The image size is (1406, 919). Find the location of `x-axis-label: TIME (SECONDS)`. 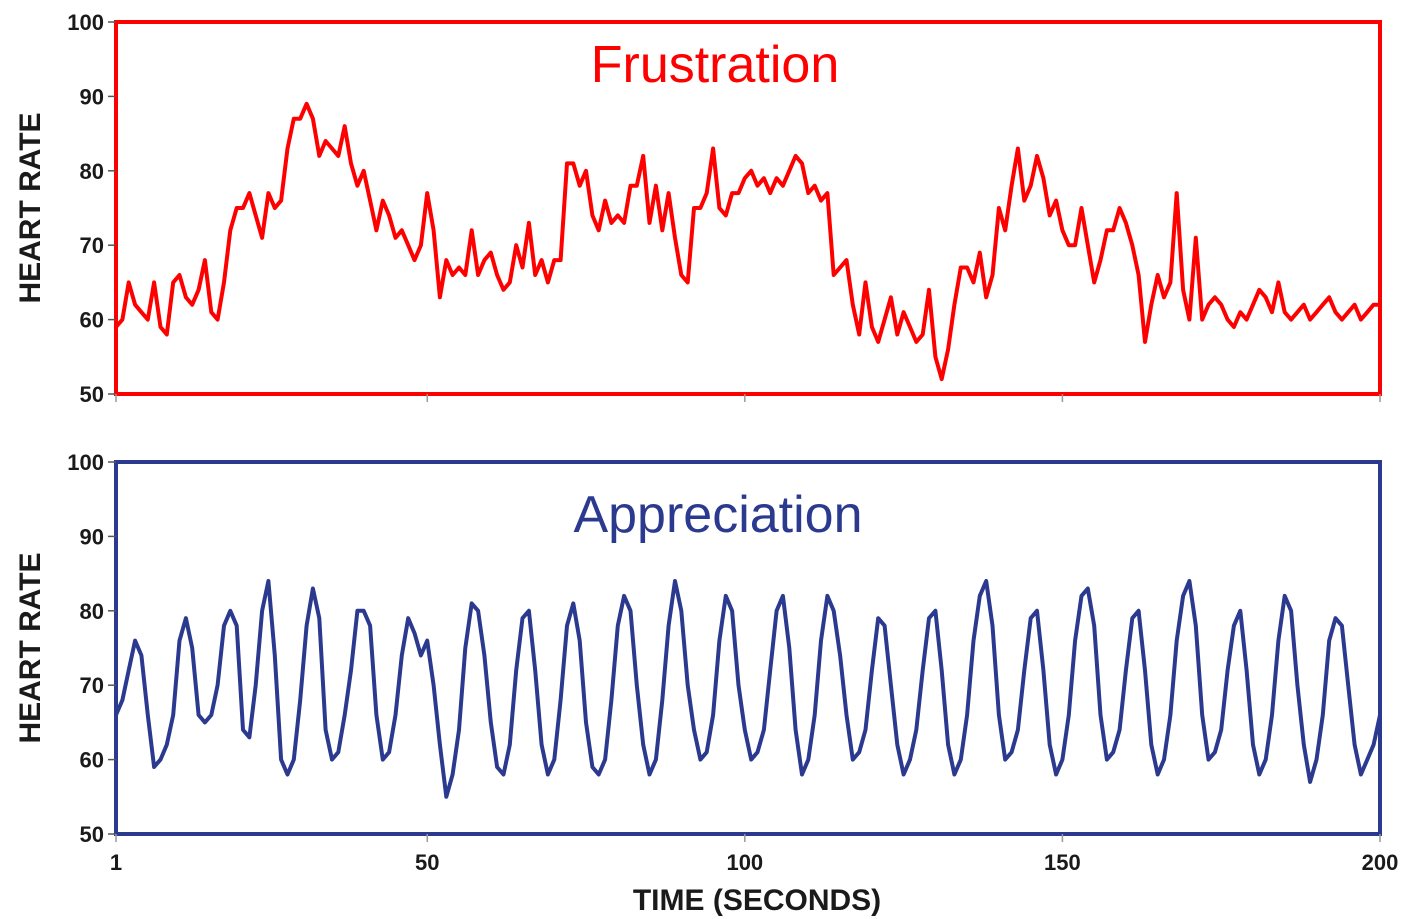

x-axis-label: TIME (SECONDS) is located at coordinates (757, 900).